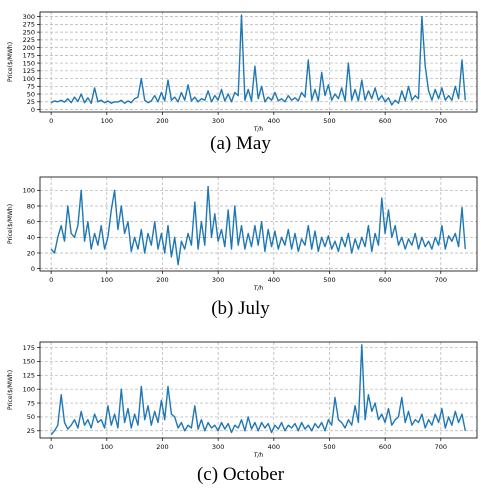 The height and width of the screenshot is (490, 481). I want to click on series-line, so click(258, 225).